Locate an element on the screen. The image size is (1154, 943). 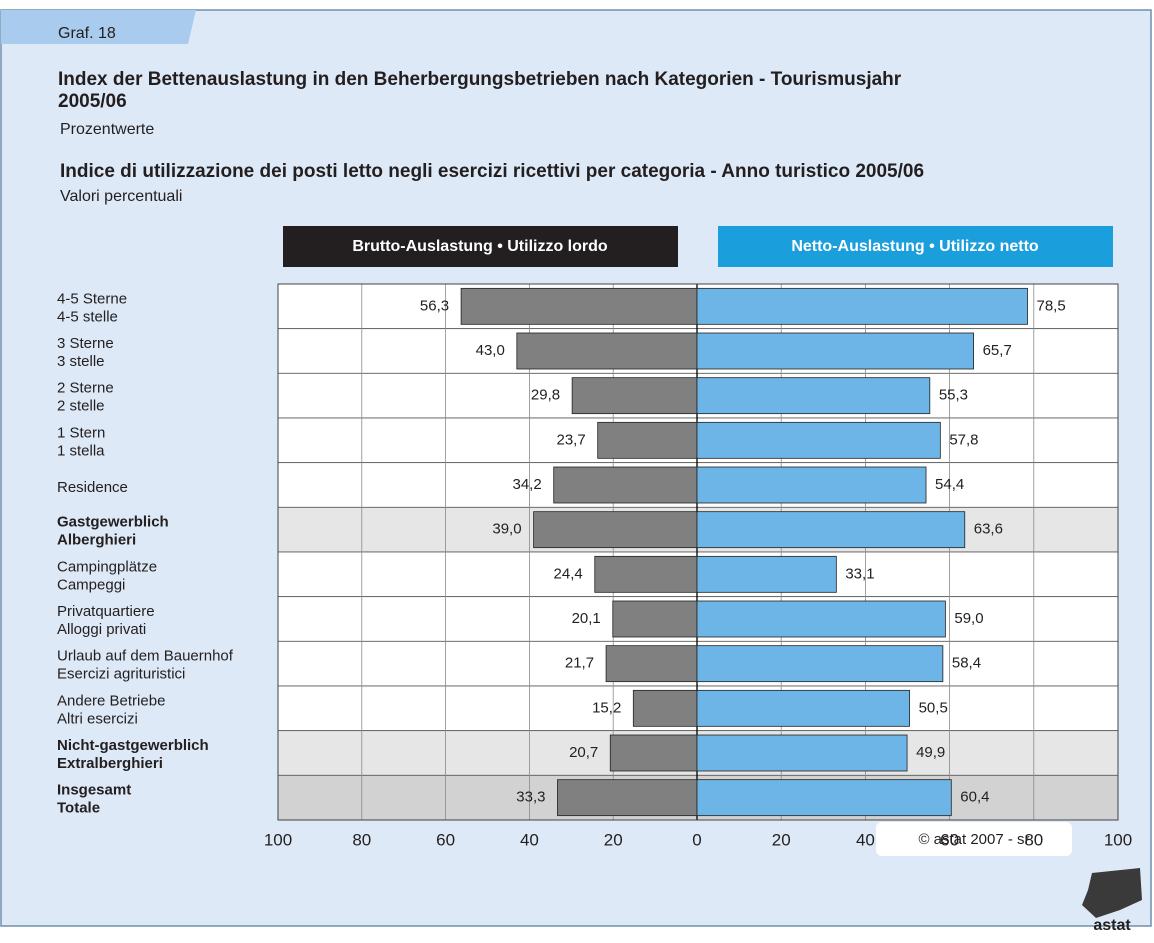
x-tick-label: 0 is located at coordinates (696, 839).